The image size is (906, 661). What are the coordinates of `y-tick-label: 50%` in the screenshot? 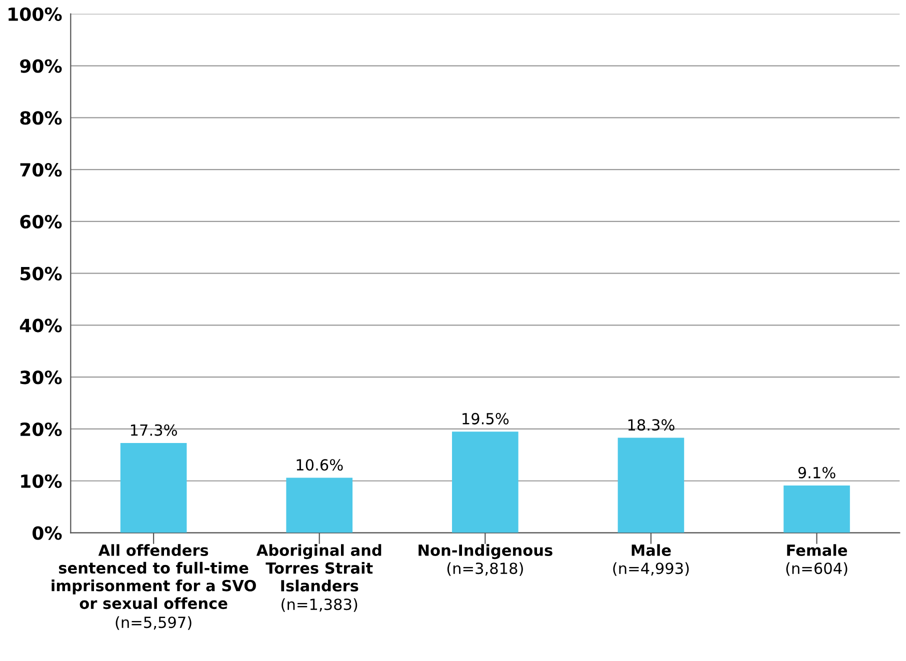 It's located at (41, 273).